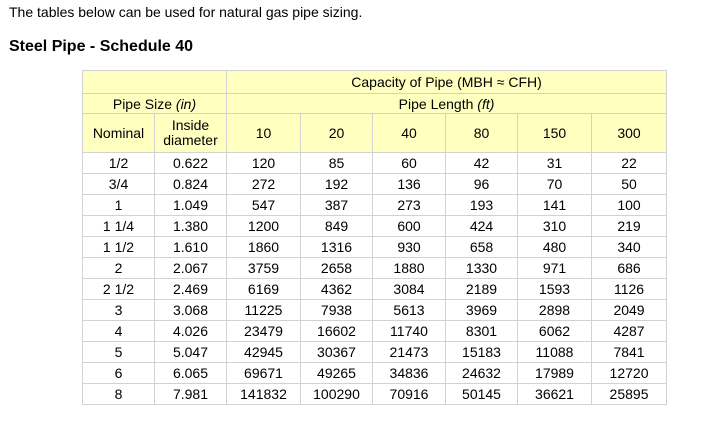 Image resolution: width=727 pixels, height=427 pixels. I want to click on capacity-cell: 141832, so click(263, 394).